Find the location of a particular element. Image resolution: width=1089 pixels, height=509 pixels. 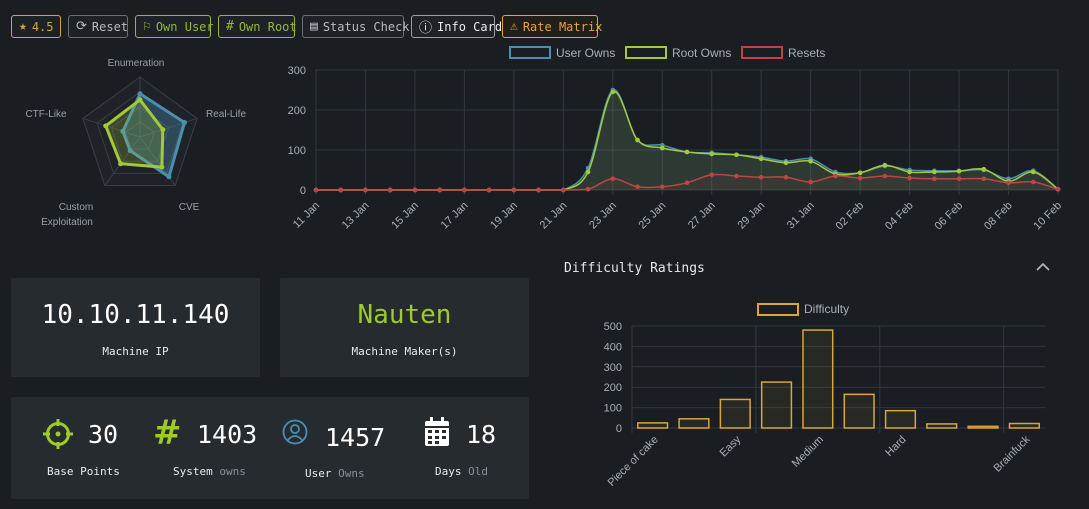

machine-ip-value: 10.10.11.140 is located at coordinates (135, 315).